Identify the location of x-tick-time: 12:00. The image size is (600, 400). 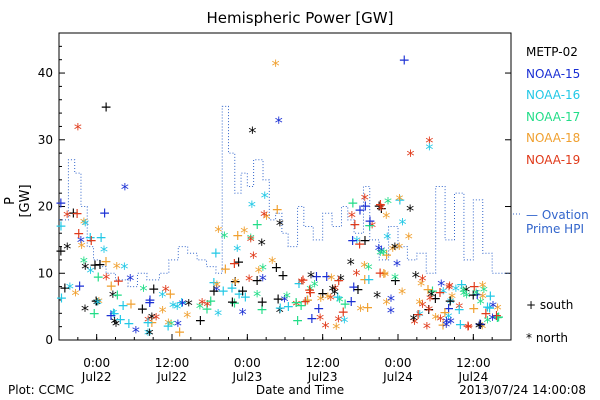
(322, 363).